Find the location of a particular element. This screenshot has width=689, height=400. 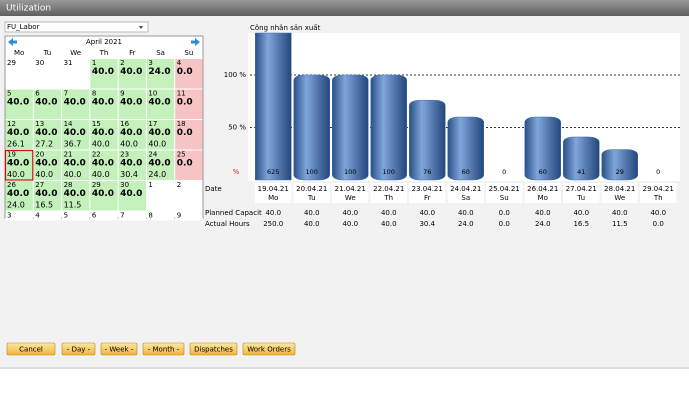

day-number: 19 is located at coordinates (11, 155).